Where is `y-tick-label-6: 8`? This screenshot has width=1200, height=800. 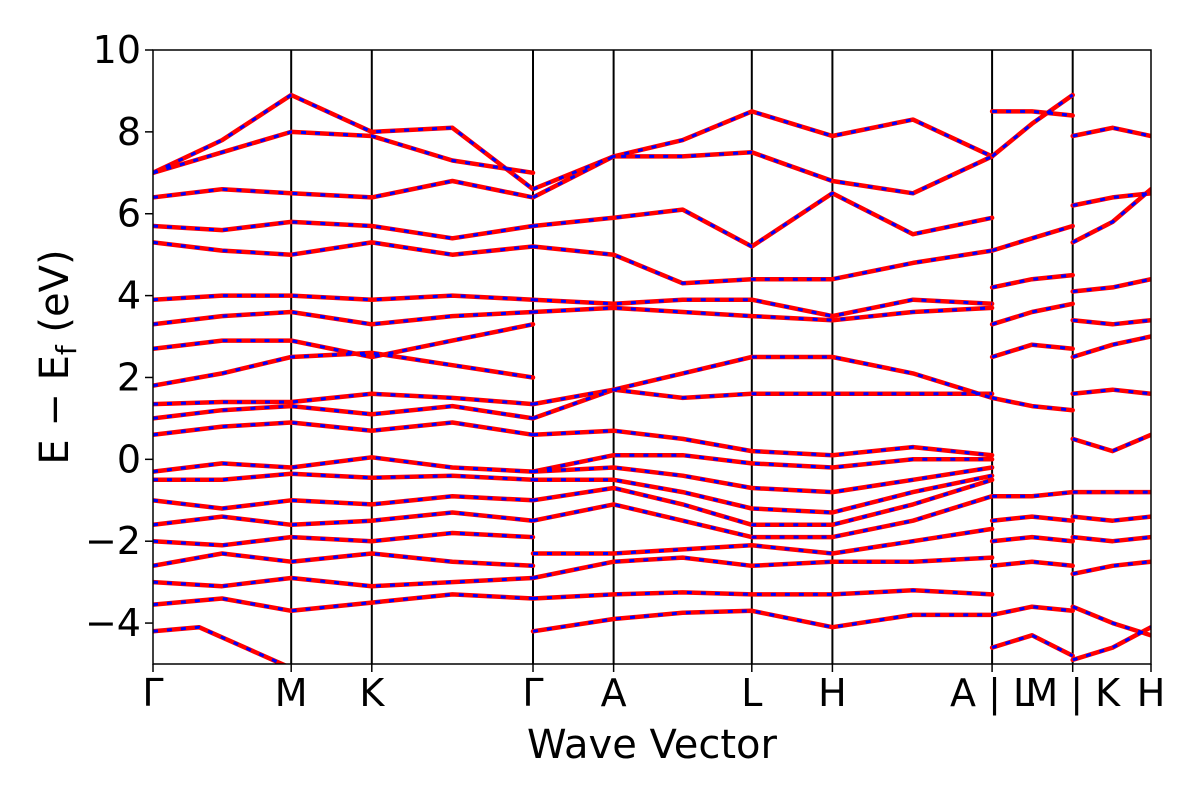 y-tick-label-6: 8 is located at coordinates (129, 132).